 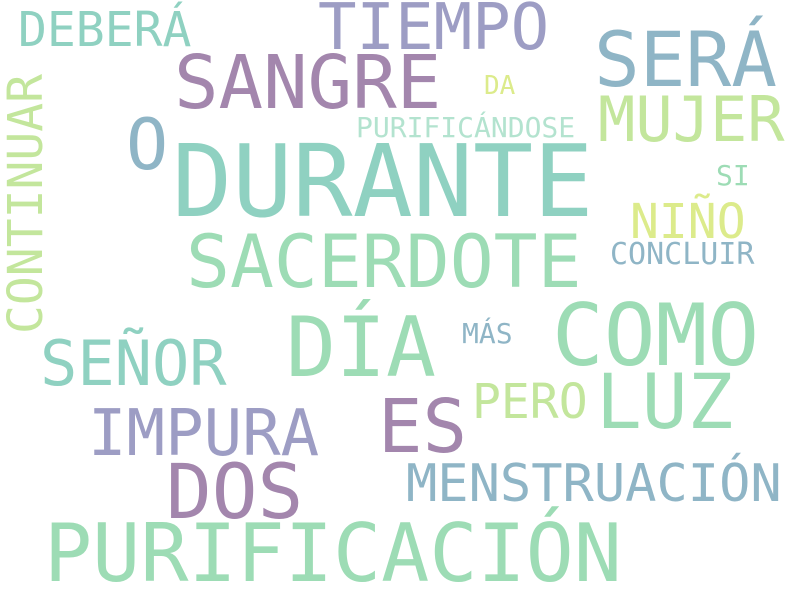 What do you see at coordinates (733, 175) in the screenshot?
I see `word-si: SI` at bounding box center [733, 175].